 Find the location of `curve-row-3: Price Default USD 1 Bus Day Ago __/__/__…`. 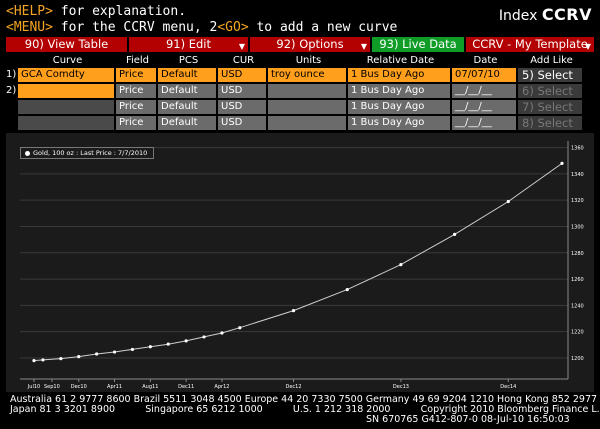

curve-row-3: Price Default USD 1 Bus Day Ago __/__/__… is located at coordinates (300, 107).